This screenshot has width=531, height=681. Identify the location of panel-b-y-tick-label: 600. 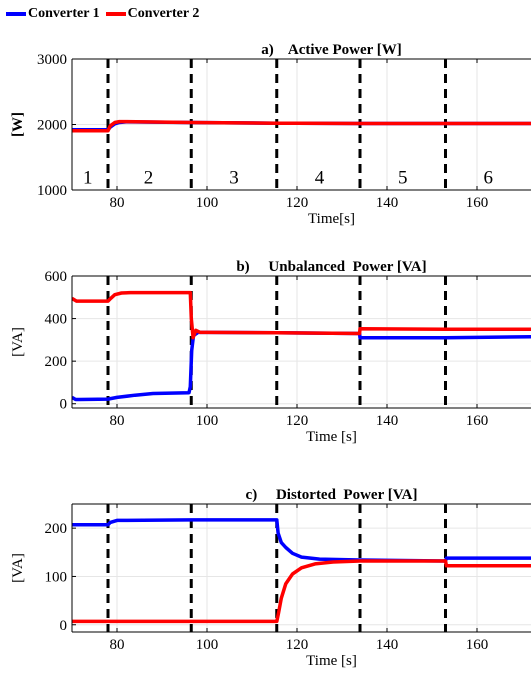
(56, 277).